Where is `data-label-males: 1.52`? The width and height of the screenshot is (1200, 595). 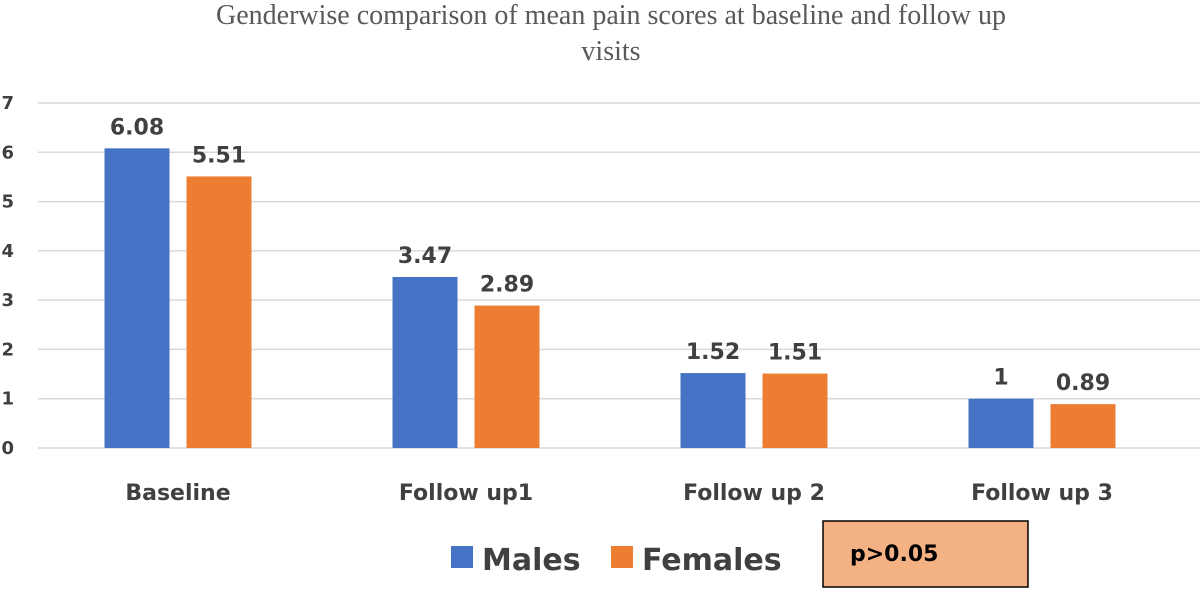
data-label-males: 1.52 is located at coordinates (713, 352).